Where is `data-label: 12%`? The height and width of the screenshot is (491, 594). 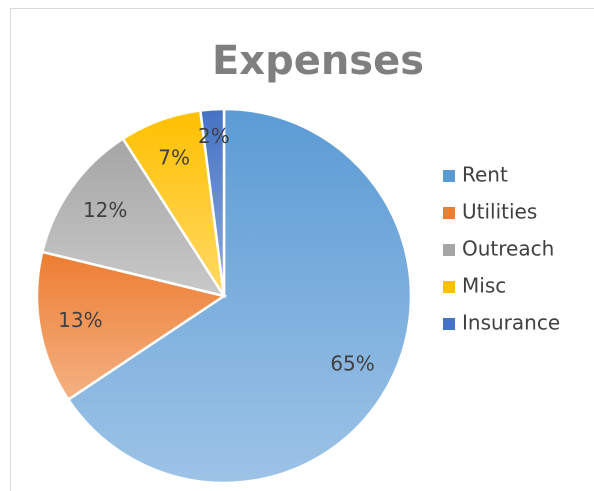
data-label: 12% is located at coordinates (105, 210).